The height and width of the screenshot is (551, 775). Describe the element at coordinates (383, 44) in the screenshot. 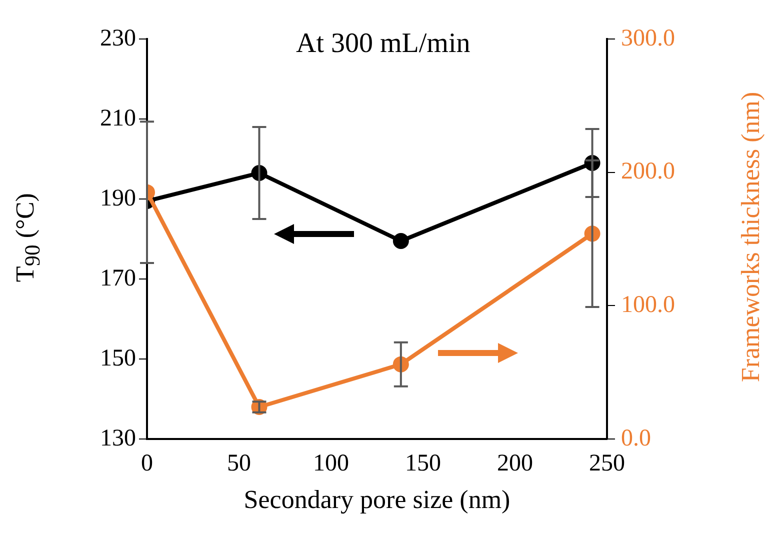

I see `annotation: At 300 mL/min` at that location.